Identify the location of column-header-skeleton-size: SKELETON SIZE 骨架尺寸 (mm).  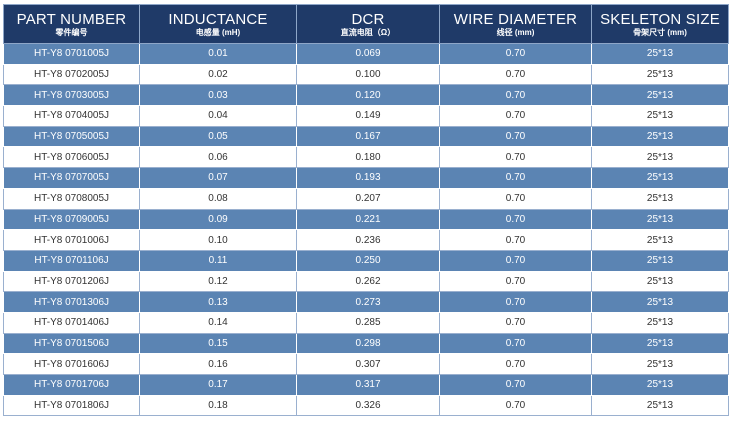
(660, 24).